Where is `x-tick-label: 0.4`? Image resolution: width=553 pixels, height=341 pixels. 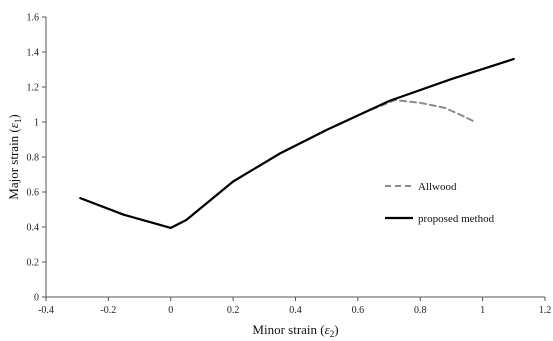 x-tick-label: 0.4 is located at coordinates (295, 310).